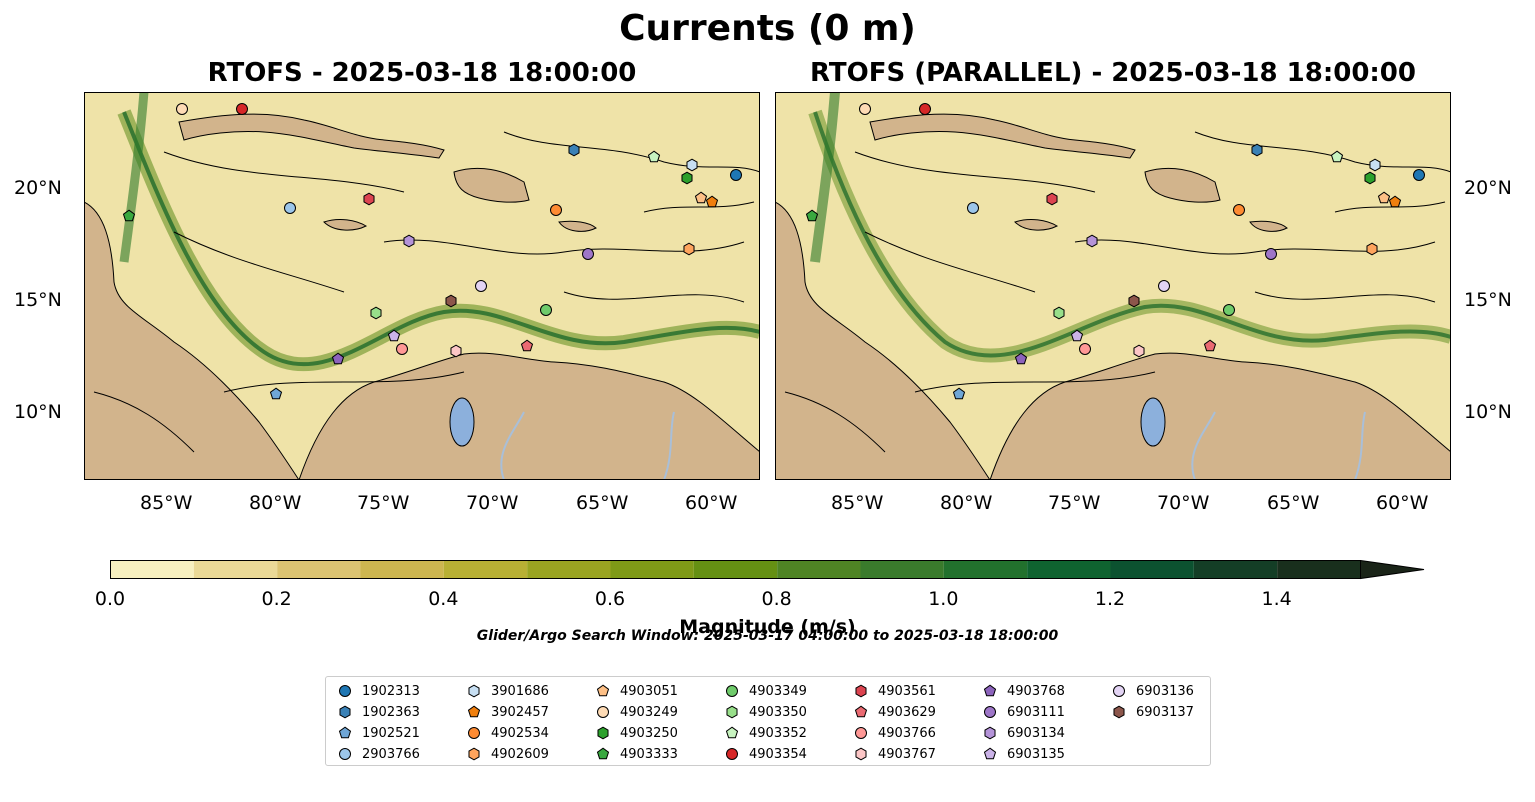 The width and height of the screenshot is (1535, 802). Describe the element at coordinates (508, 754) in the screenshot. I see `legend-item: 4902609` at that location.